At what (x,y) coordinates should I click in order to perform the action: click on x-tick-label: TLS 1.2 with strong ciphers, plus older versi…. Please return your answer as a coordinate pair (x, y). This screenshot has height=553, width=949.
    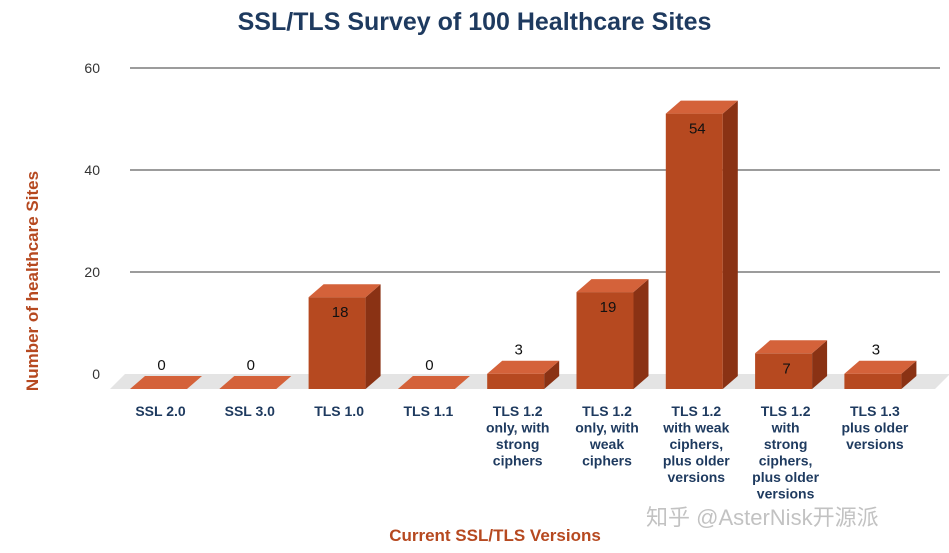
    Looking at the image, I should click on (785, 452).